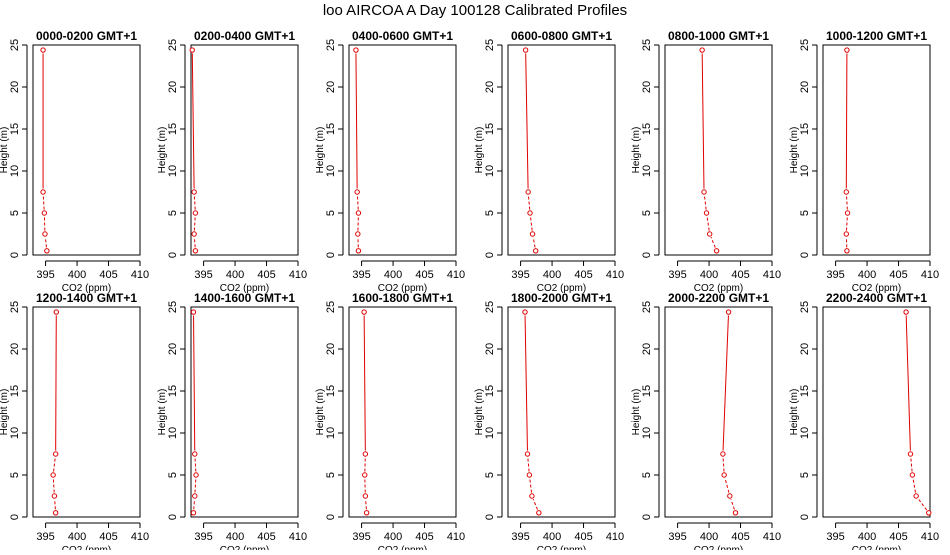 This screenshot has height=555, width=950. I want to click on panel-2-y-tick-label: 25, so click(173, 45).